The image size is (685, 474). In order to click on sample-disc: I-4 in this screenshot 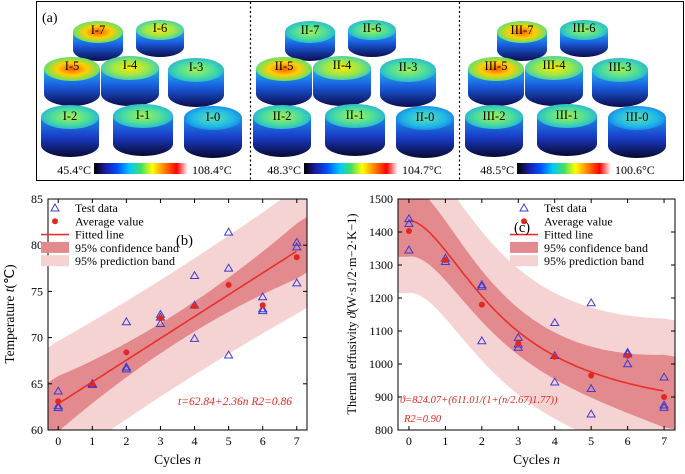, I will do `click(130, 81)`.